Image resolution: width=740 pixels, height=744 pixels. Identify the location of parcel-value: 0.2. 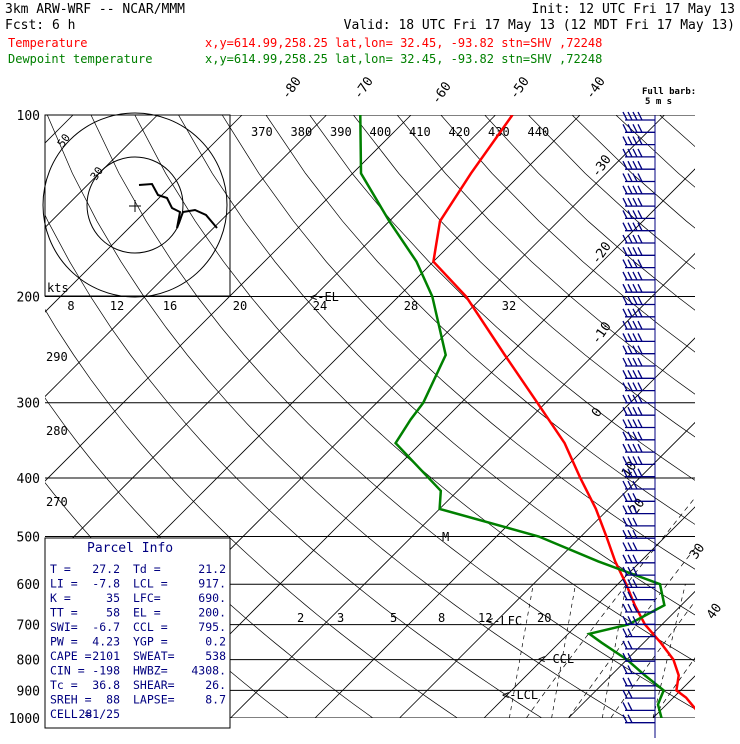
(215, 642).